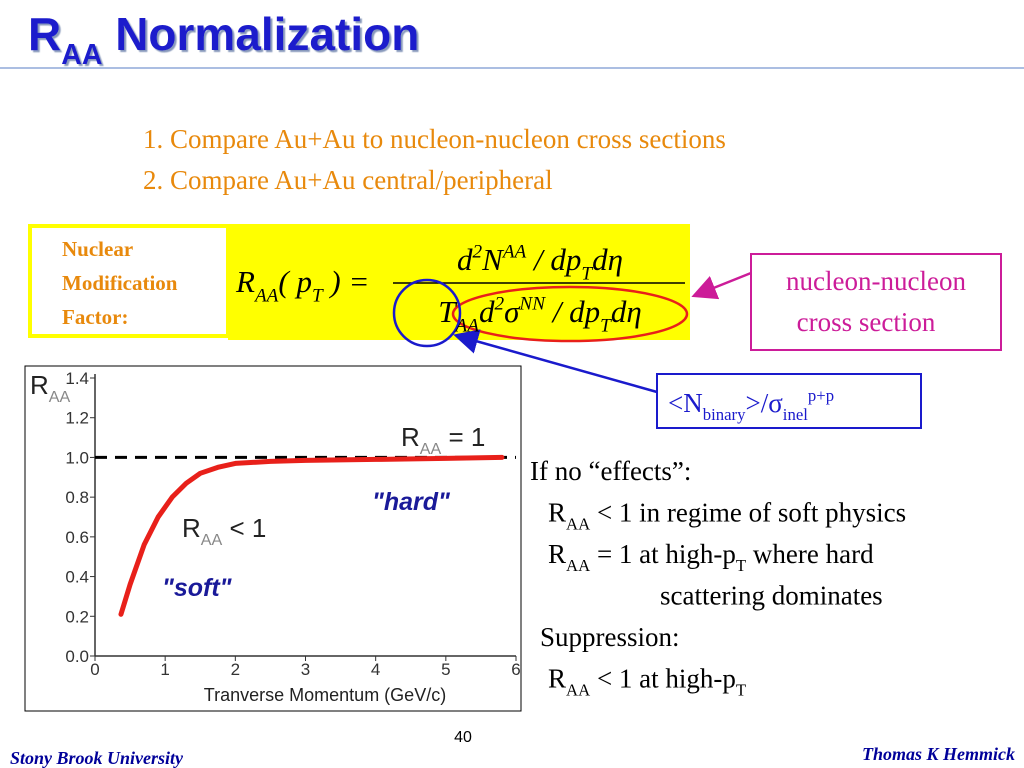 The height and width of the screenshot is (768, 1024). Describe the element at coordinates (463, 737) in the screenshot. I see `page-number: 40` at that location.